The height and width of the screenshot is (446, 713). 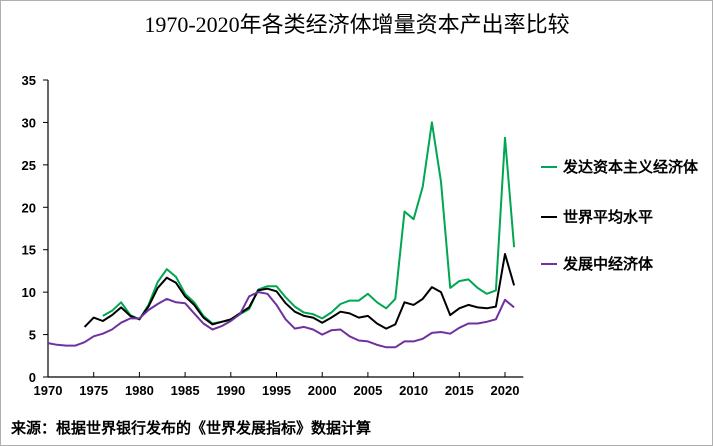 I want to click on x-tick-label: 2020, so click(x=505, y=390).